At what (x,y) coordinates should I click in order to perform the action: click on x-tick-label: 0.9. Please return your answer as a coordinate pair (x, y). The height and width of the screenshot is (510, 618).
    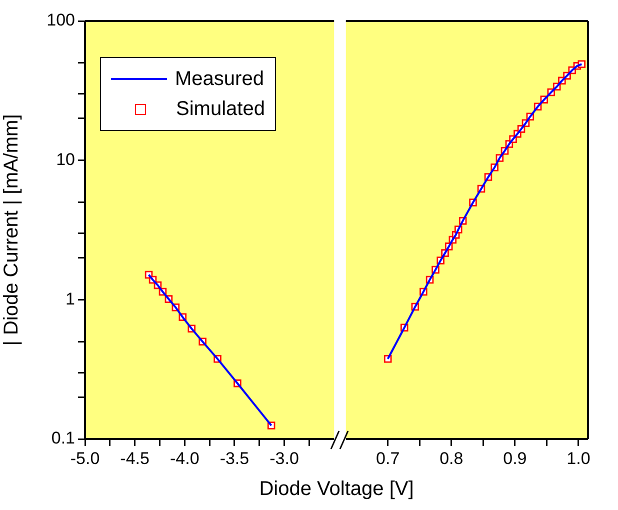
    Looking at the image, I should click on (515, 458).